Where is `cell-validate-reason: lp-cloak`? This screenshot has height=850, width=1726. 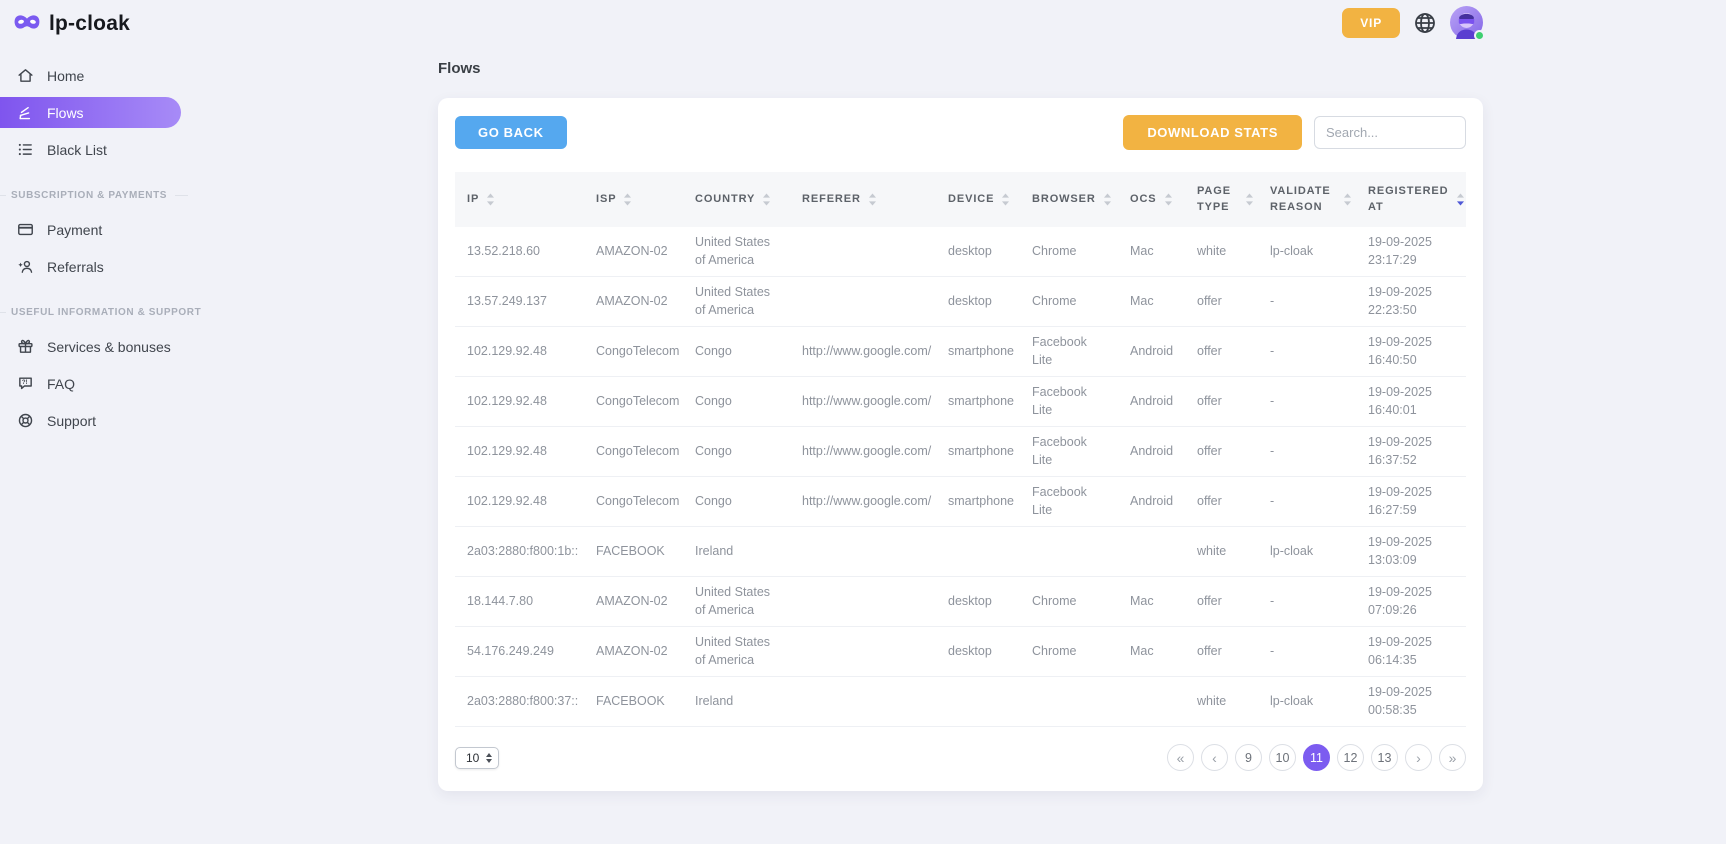 cell-validate-reason: lp-cloak is located at coordinates (1307, 701).